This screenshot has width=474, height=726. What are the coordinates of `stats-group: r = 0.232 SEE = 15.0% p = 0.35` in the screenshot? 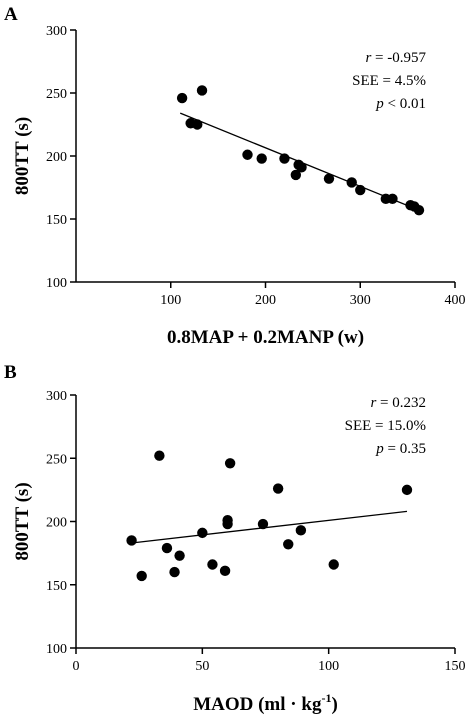 It's located at (385, 426).